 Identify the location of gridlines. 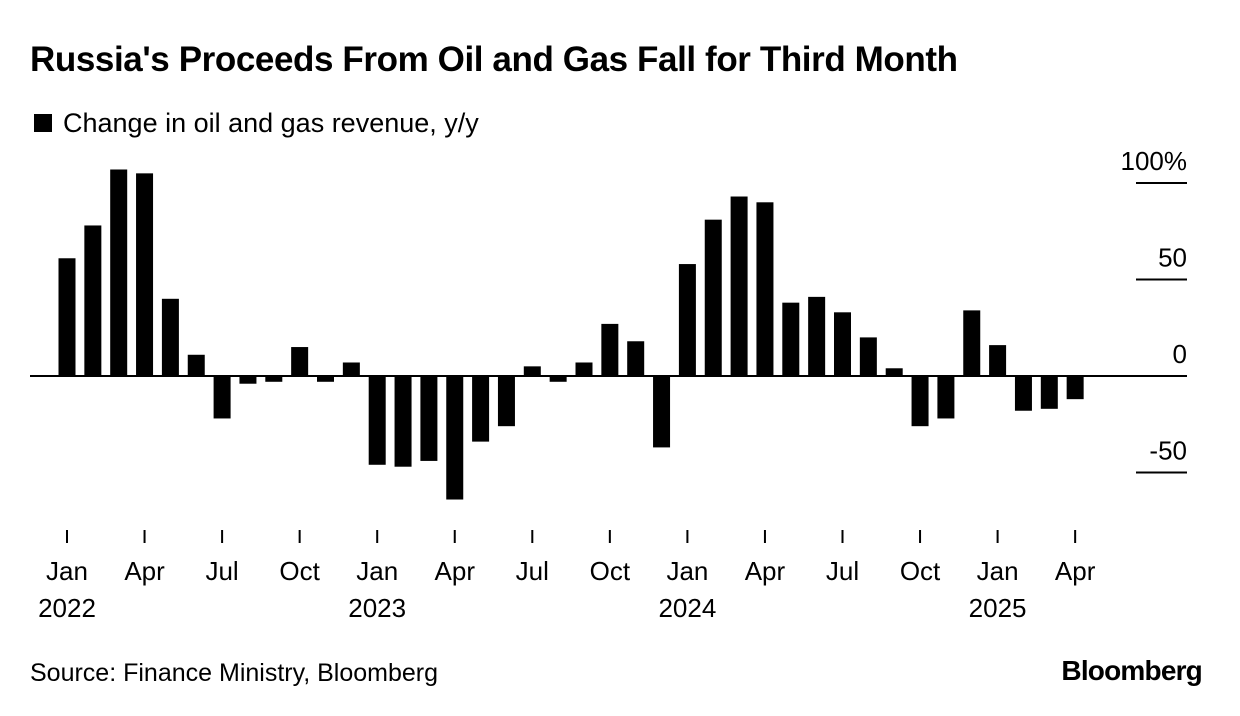
(1161, 328).